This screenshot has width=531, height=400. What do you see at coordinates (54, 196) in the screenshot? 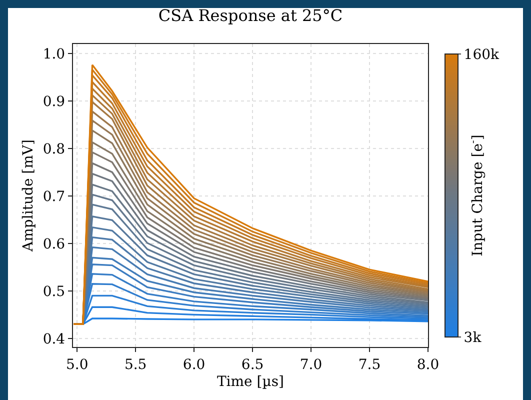
I see `y-tick-label: 0.7` at bounding box center [54, 196].